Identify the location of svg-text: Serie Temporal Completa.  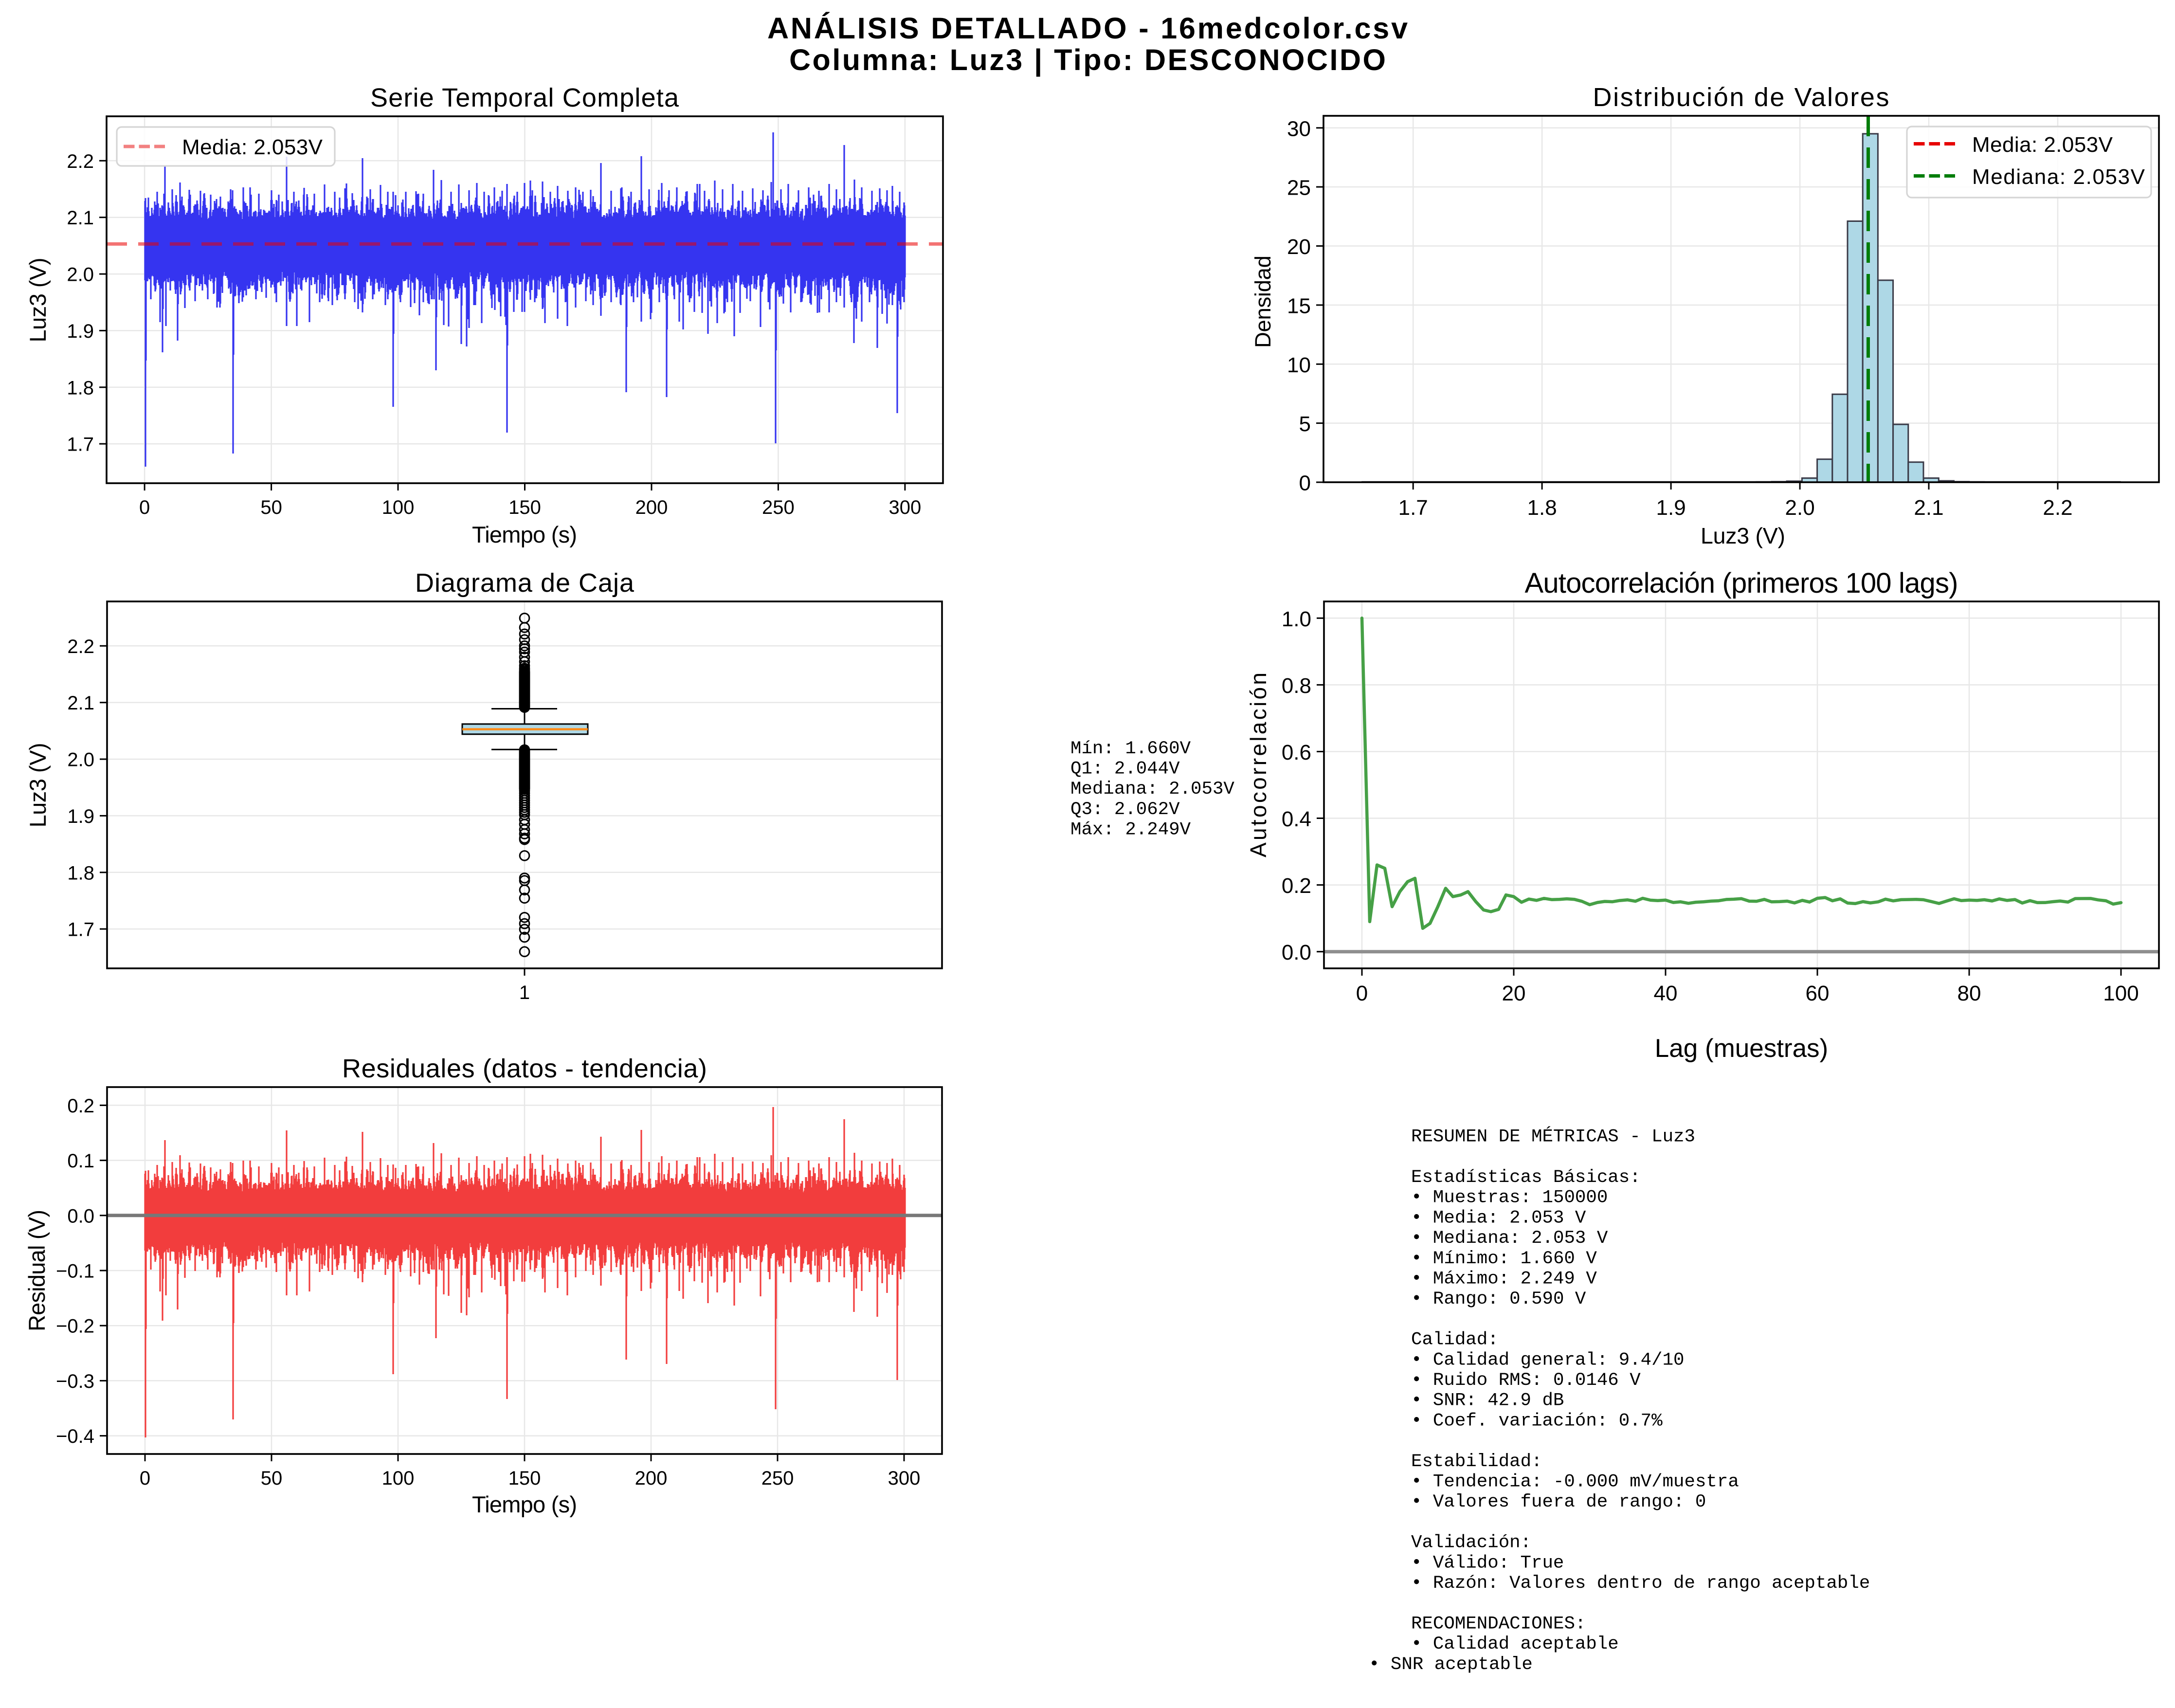
(524, 97).